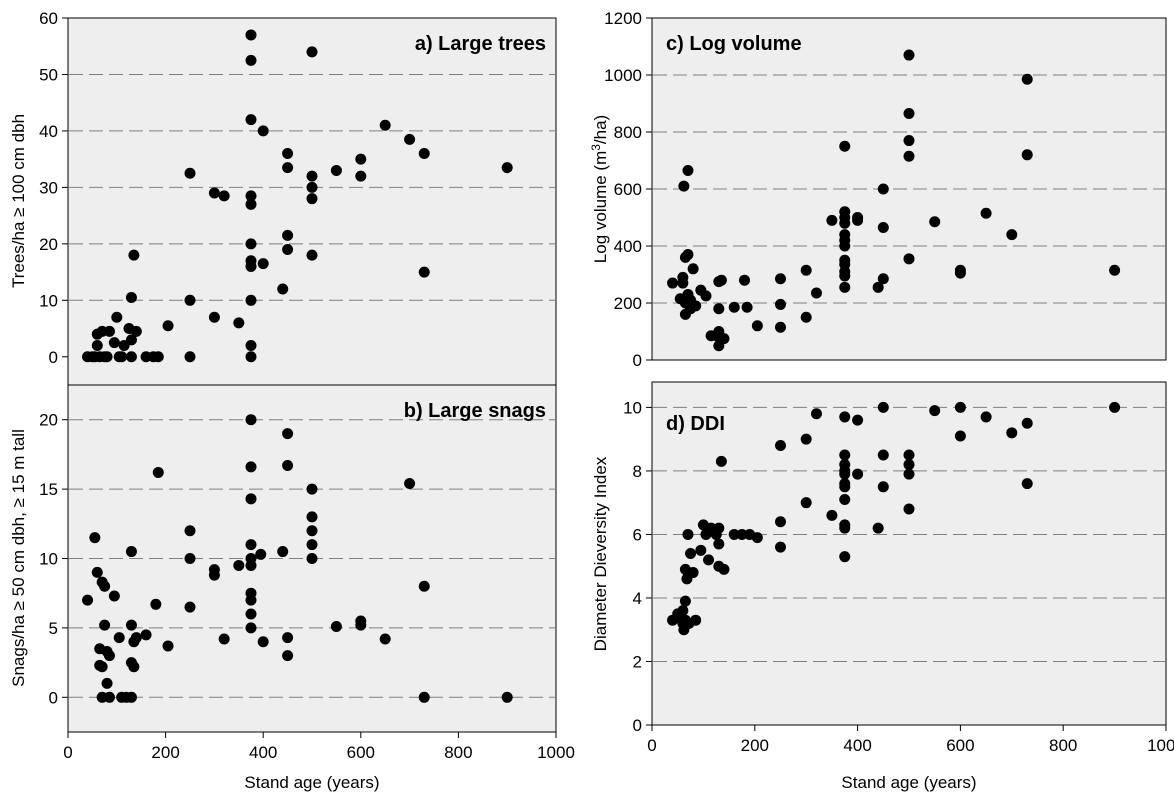  What do you see at coordinates (600, 553) in the screenshot?
I see `panel-d-ylabel: Diameter Dieversity Index` at bounding box center [600, 553].